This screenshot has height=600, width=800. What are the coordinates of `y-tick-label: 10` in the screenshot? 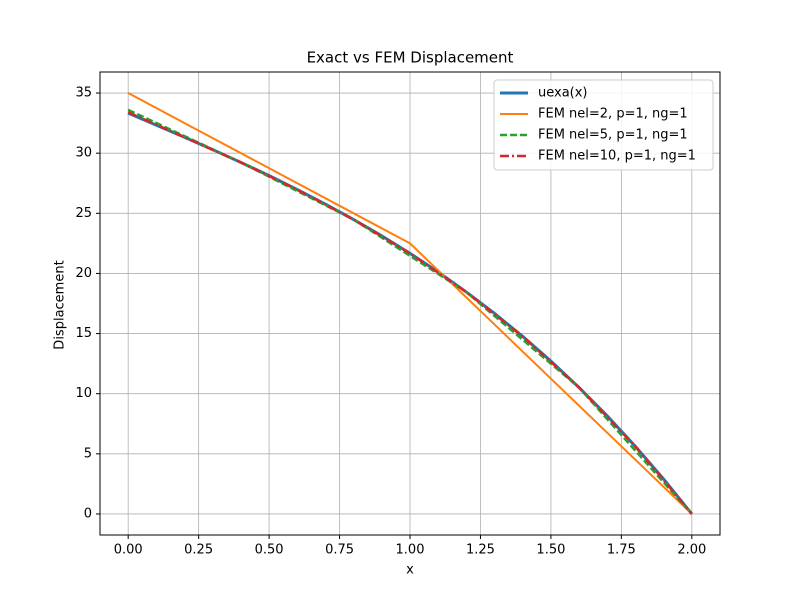 It's located at (83, 393).